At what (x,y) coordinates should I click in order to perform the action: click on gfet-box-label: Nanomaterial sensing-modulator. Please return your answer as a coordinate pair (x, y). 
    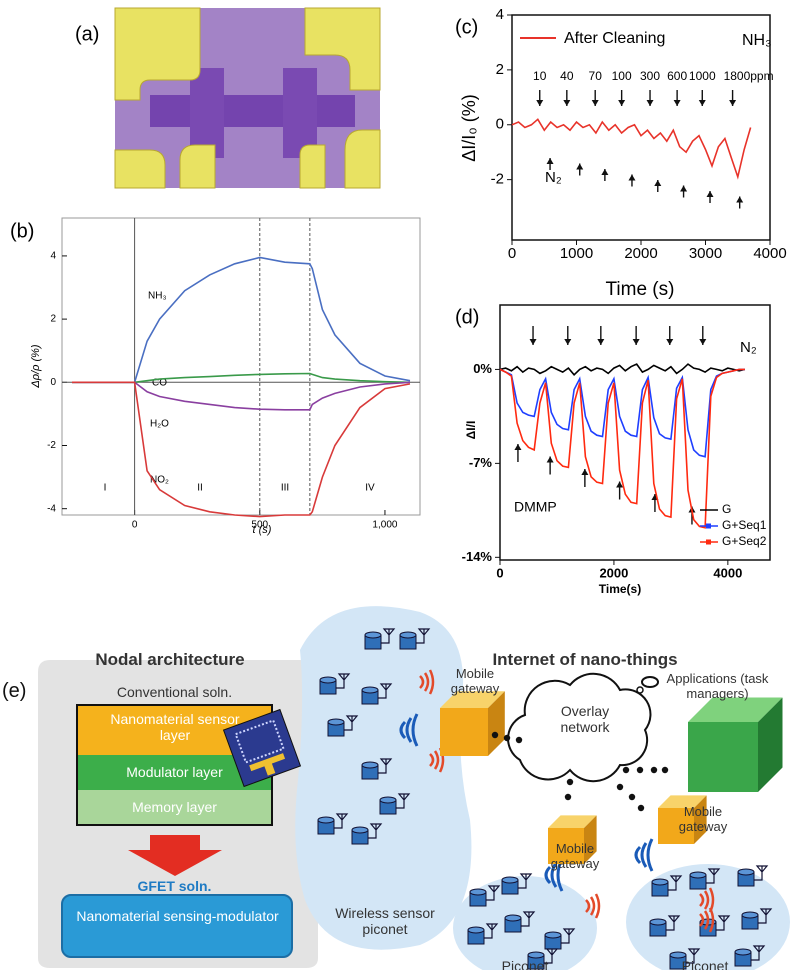
    Looking at the image, I should click on (177, 916).